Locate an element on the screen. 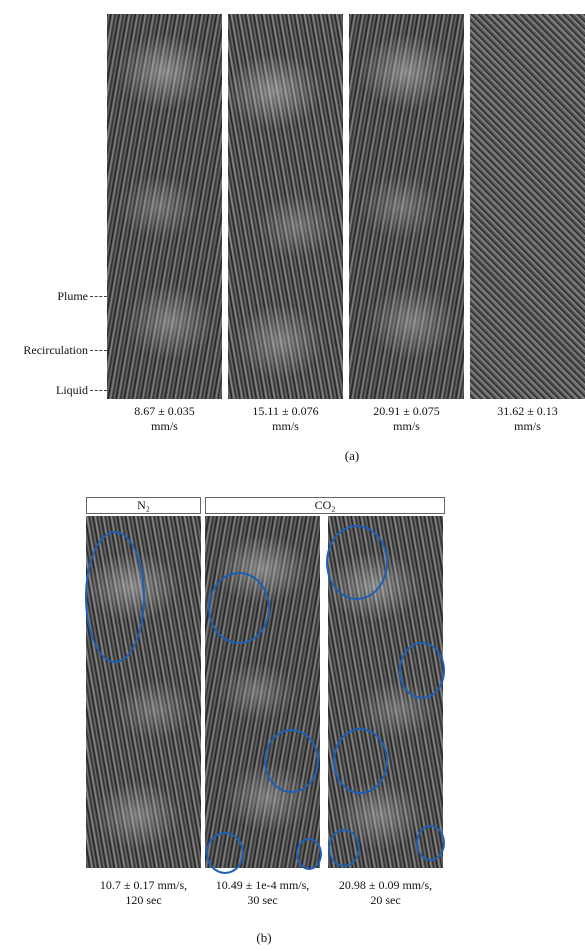  recirculation-label: Recirculation is located at coordinates (55, 350).